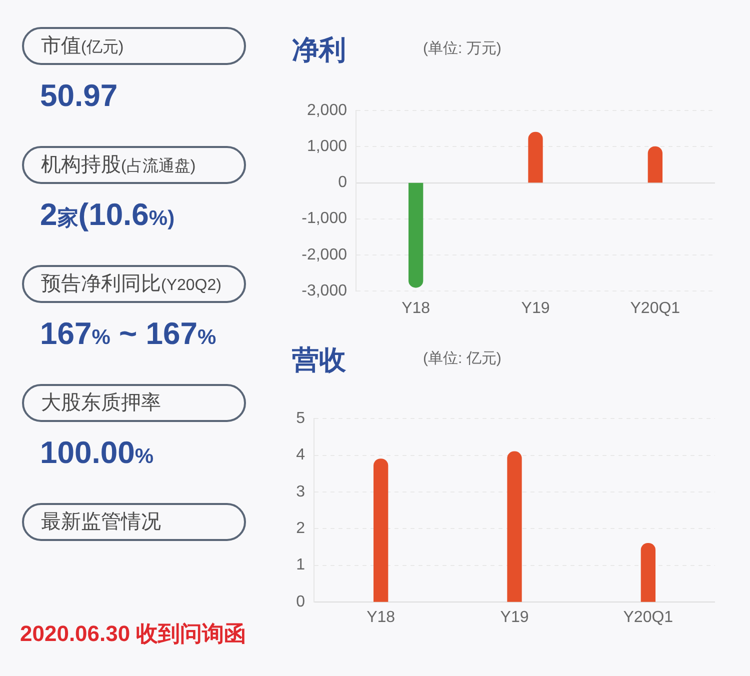 Image resolution: width=750 pixels, height=676 pixels. Describe the element at coordinates (462, 49) in the screenshot. I see `chart-subtitle: (单位: 万元)` at that location.